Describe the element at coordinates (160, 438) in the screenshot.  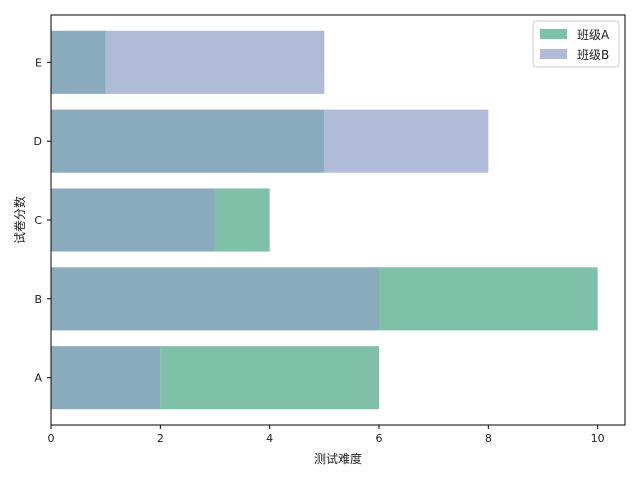
I see `x-tick-label: 2` at that location.